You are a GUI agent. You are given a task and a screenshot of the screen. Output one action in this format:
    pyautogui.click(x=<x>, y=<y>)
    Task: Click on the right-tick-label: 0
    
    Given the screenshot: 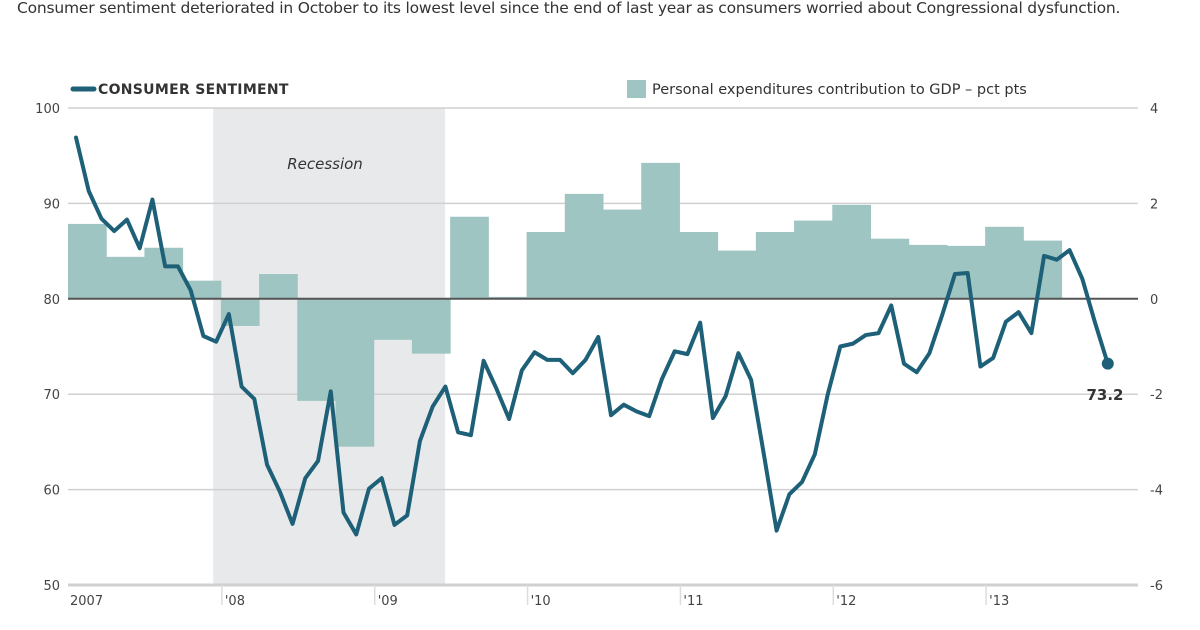 What is the action you would take?
    pyautogui.click(x=1154, y=300)
    